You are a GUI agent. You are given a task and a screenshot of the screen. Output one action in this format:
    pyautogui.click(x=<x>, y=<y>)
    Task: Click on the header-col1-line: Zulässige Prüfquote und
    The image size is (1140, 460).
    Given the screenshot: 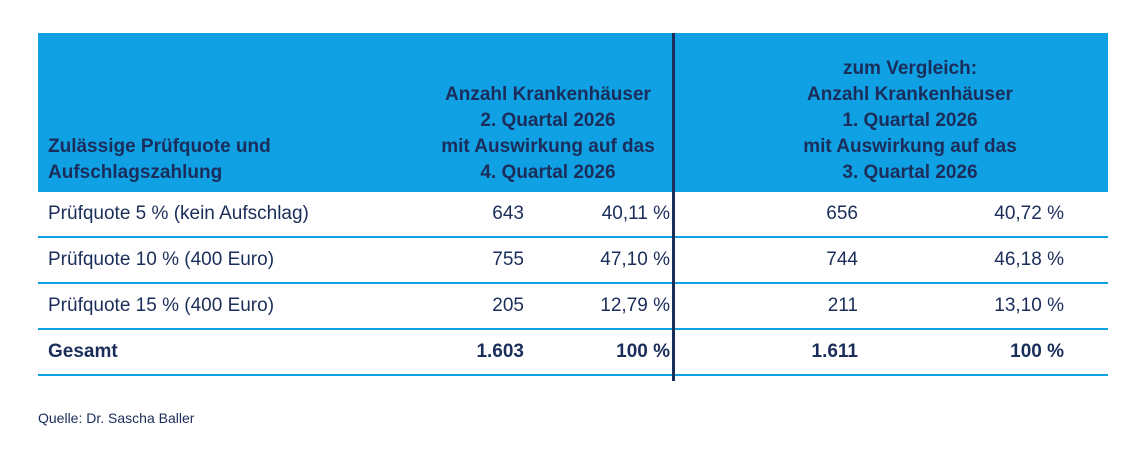 What is the action you would take?
    pyautogui.click(x=159, y=146)
    